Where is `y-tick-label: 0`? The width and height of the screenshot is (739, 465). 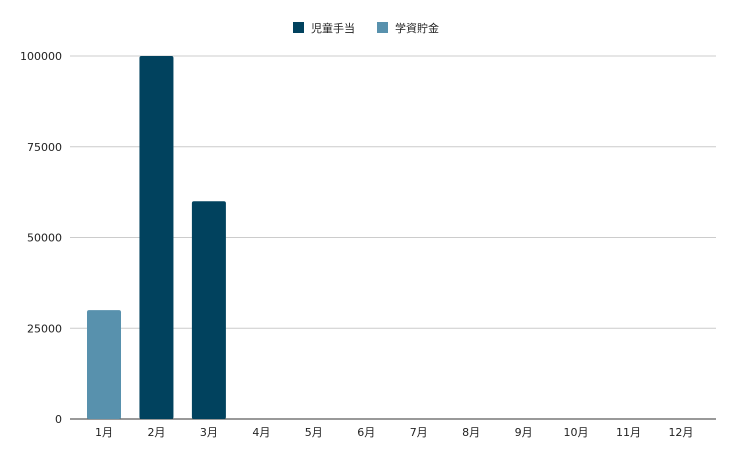 y-tick-label: 0 is located at coordinates (58, 419).